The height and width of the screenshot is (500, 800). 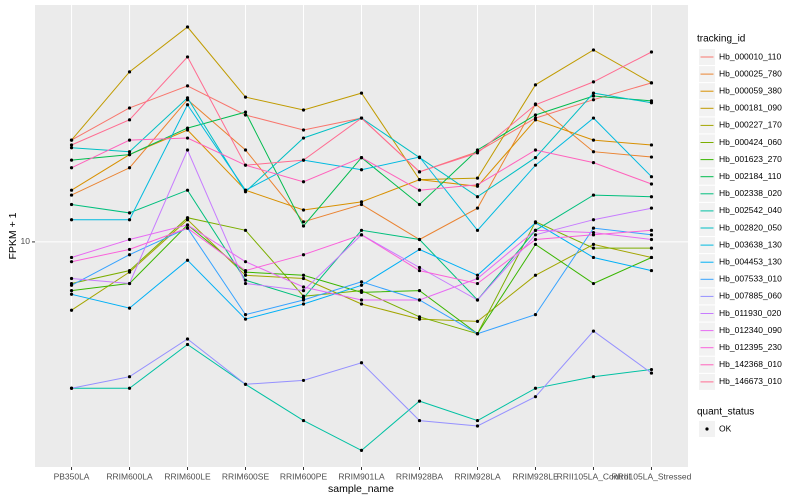 What do you see at coordinates (652, 476) in the screenshot?
I see `x-tick-label: RRII105LA_Stressed` at bounding box center [652, 476].